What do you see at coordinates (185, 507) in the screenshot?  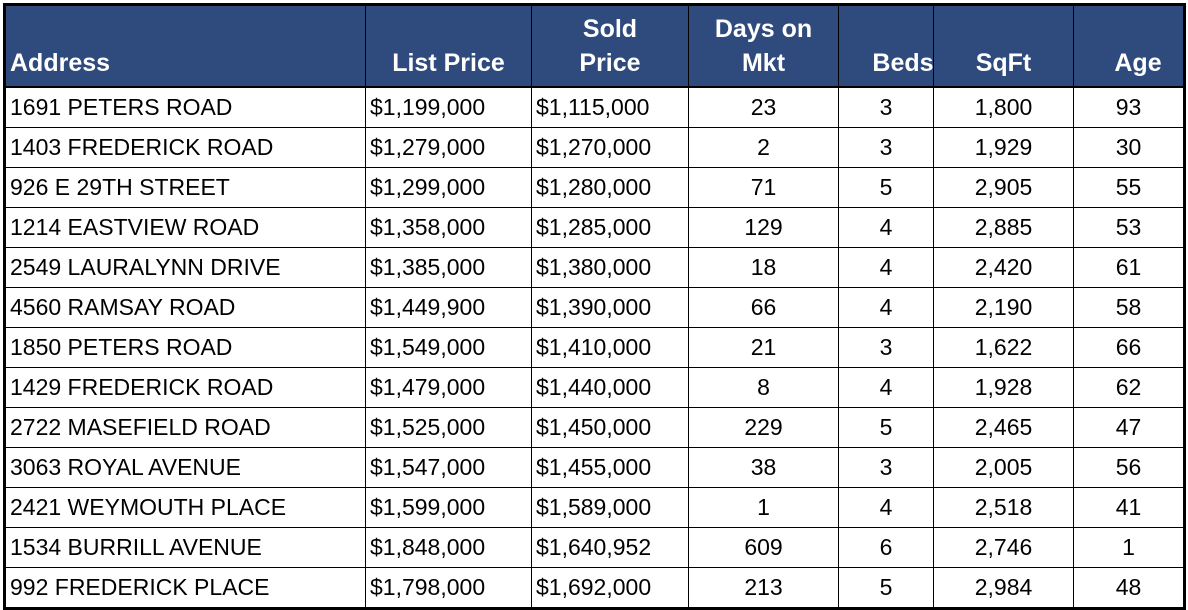 I see `table-cell: 2421 WEYMOUTH PLACE` at bounding box center [185, 507].